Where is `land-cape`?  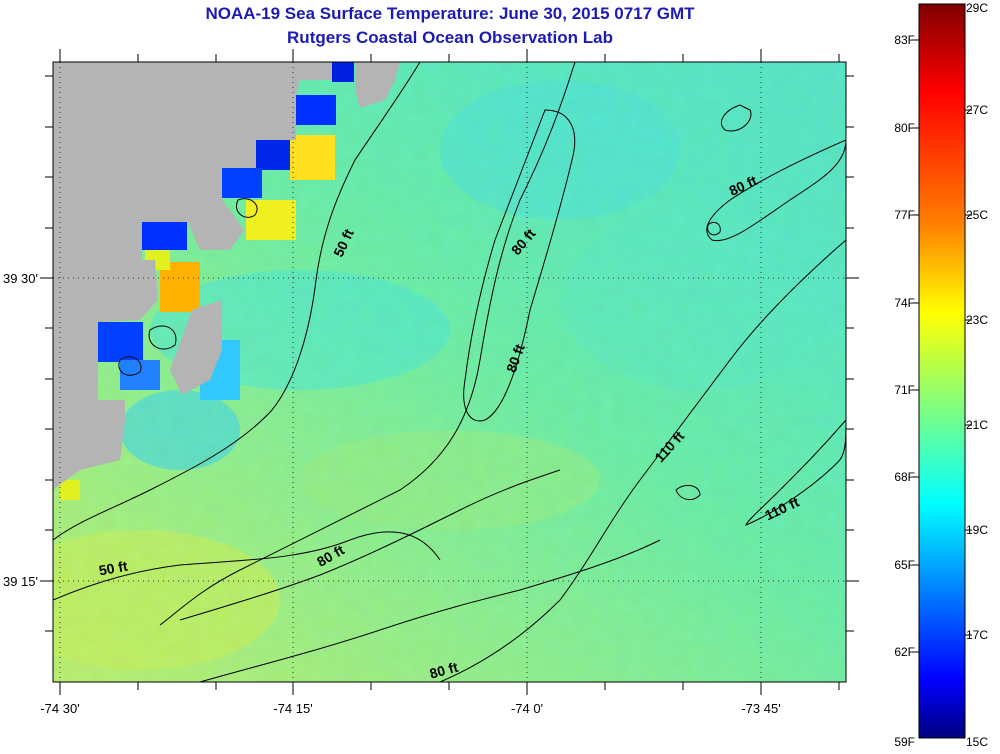
land-cape is located at coordinates (196, 347).